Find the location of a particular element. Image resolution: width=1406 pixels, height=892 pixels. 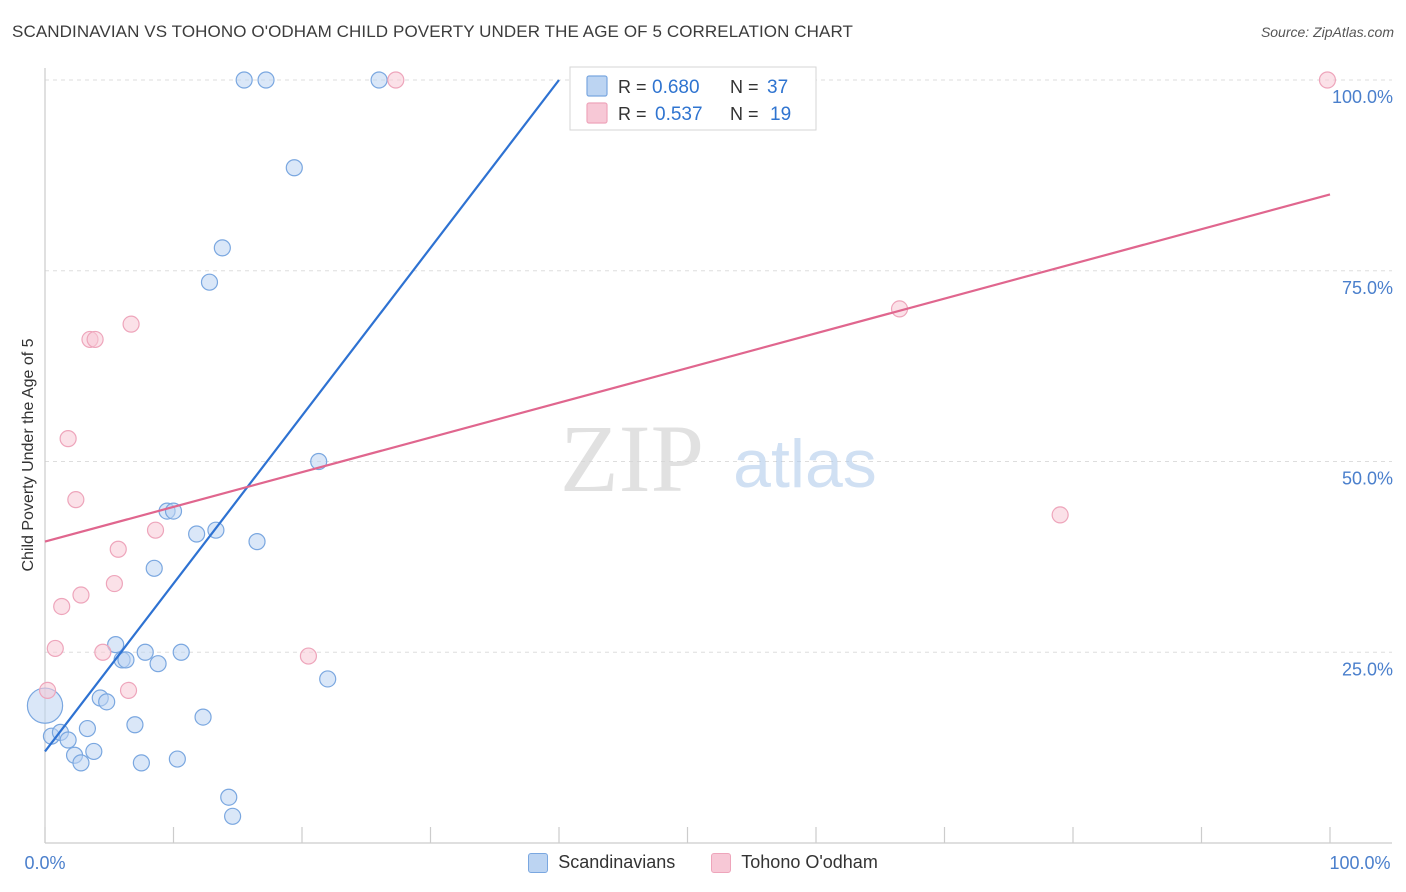

legend-item-tohono: Tohono O'odham is located at coordinates (794, 862).